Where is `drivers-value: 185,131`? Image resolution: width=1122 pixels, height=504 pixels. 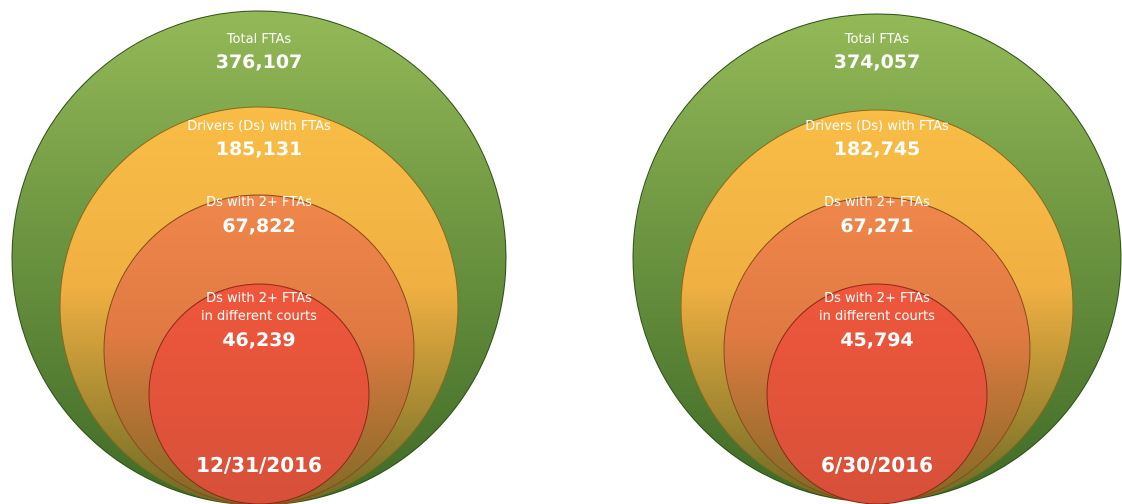 drivers-value: 185,131 is located at coordinates (259, 149).